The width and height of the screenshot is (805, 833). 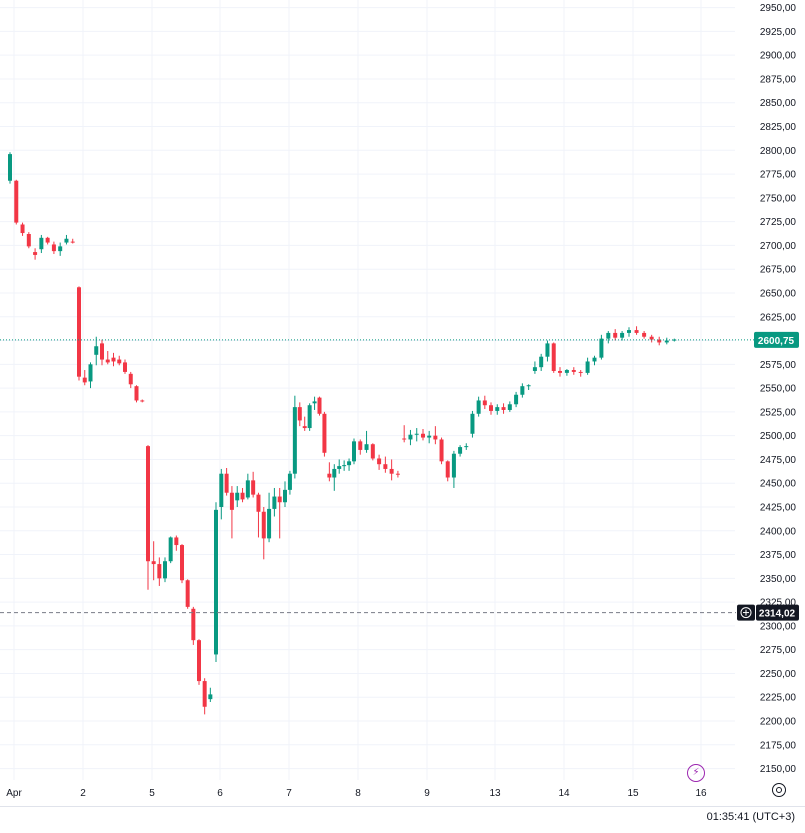 What do you see at coordinates (696, 773) in the screenshot?
I see `lightning-icon: ⚡` at bounding box center [696, 773].